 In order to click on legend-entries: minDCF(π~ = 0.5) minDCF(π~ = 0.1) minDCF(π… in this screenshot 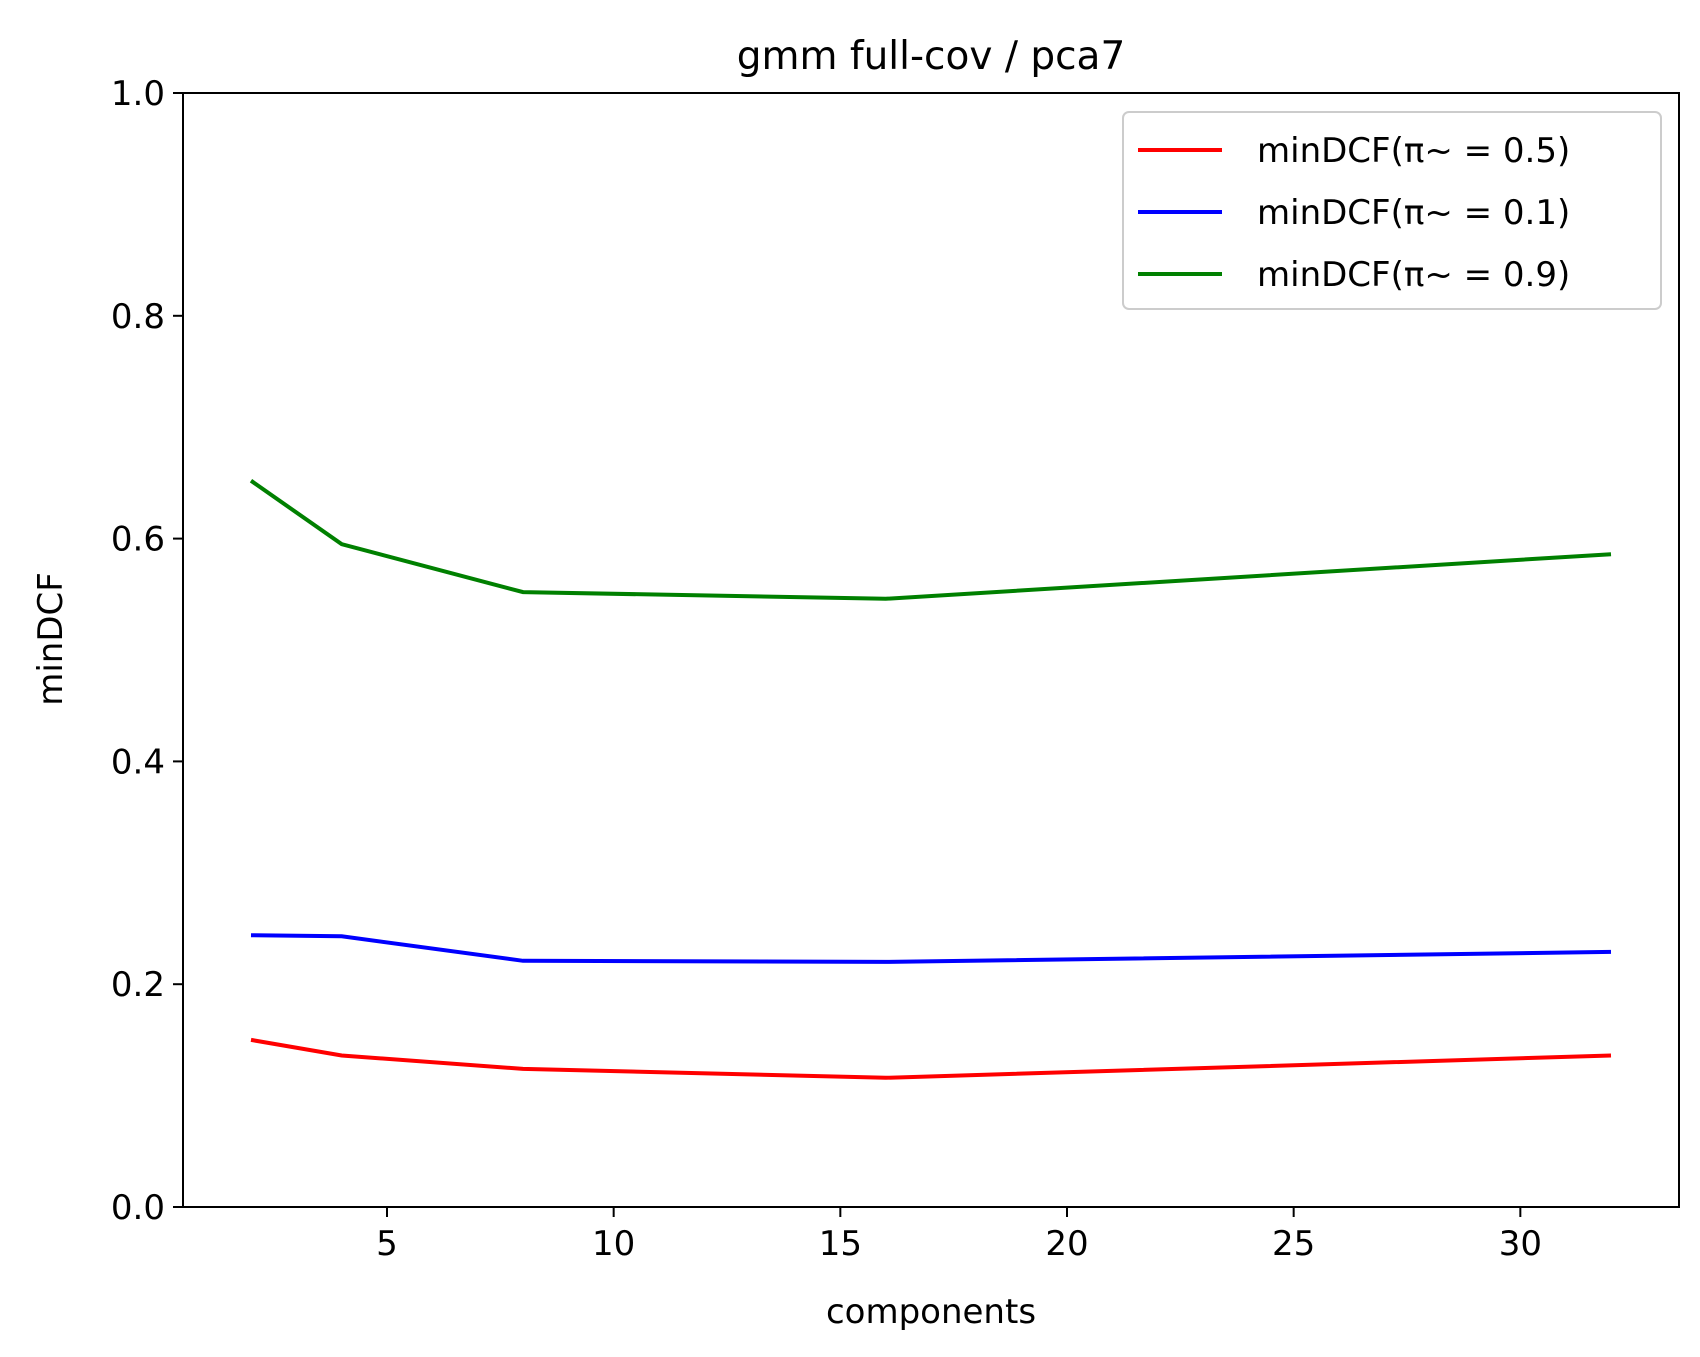, I will do `click(1354, 213)`.